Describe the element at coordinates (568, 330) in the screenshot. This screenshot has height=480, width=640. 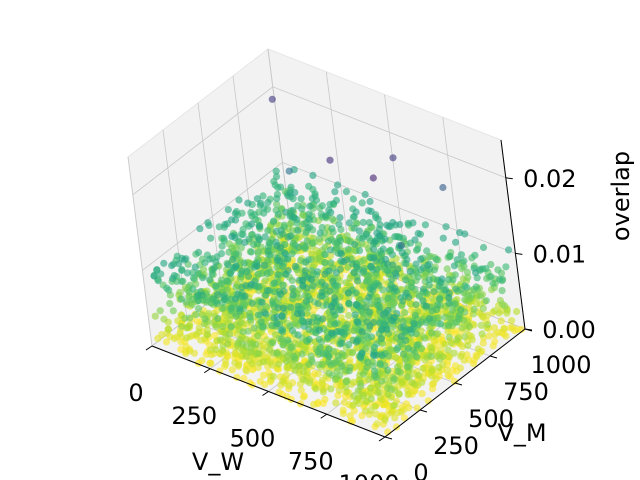
I see `z-tick-label: 0.00` at that location.